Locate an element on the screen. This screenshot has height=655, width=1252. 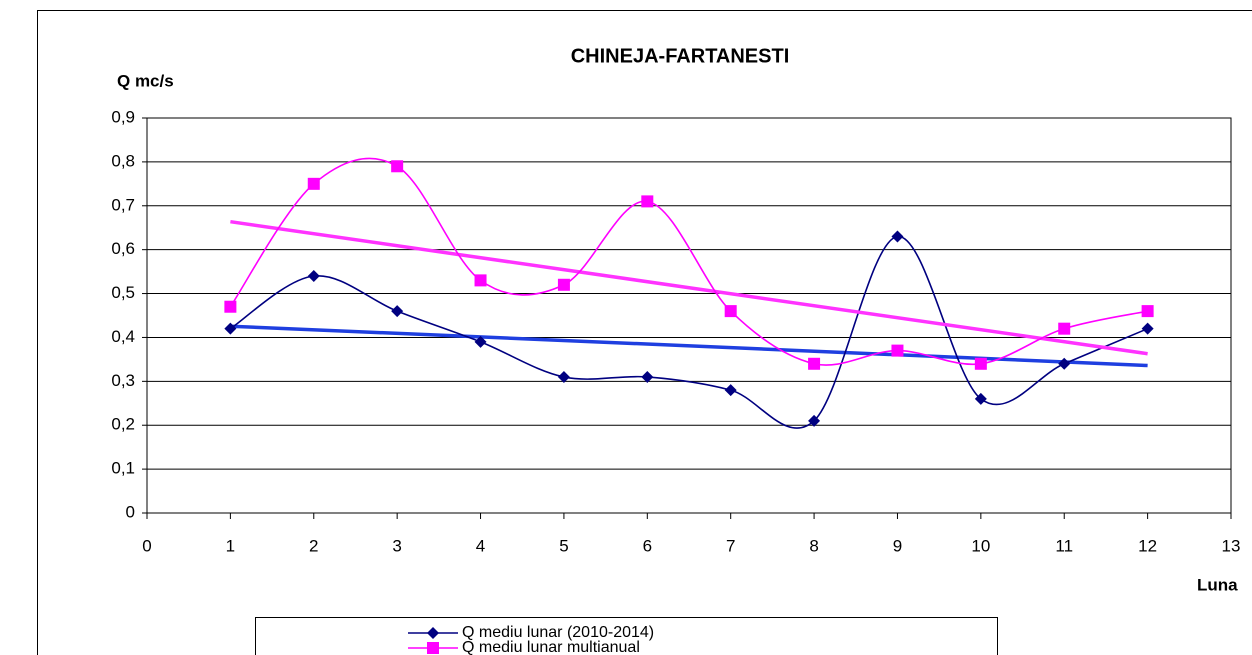
x-tick-label: 4 is located at coordinates (480, 545).